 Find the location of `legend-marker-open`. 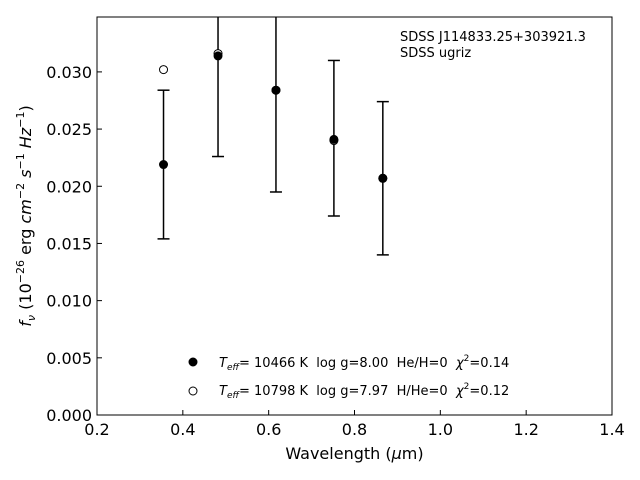

legend-marker-open is located at coordinates (193, 391).